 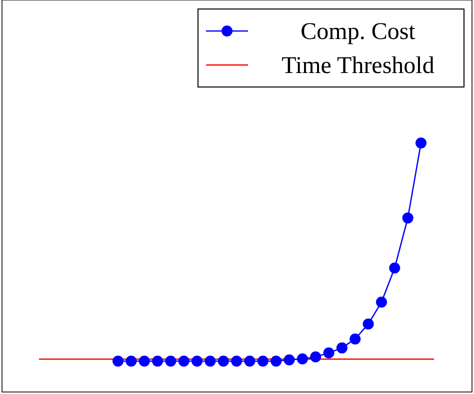 I want to click on legend-label: Comp. Cost, so click(x=358, y=32).